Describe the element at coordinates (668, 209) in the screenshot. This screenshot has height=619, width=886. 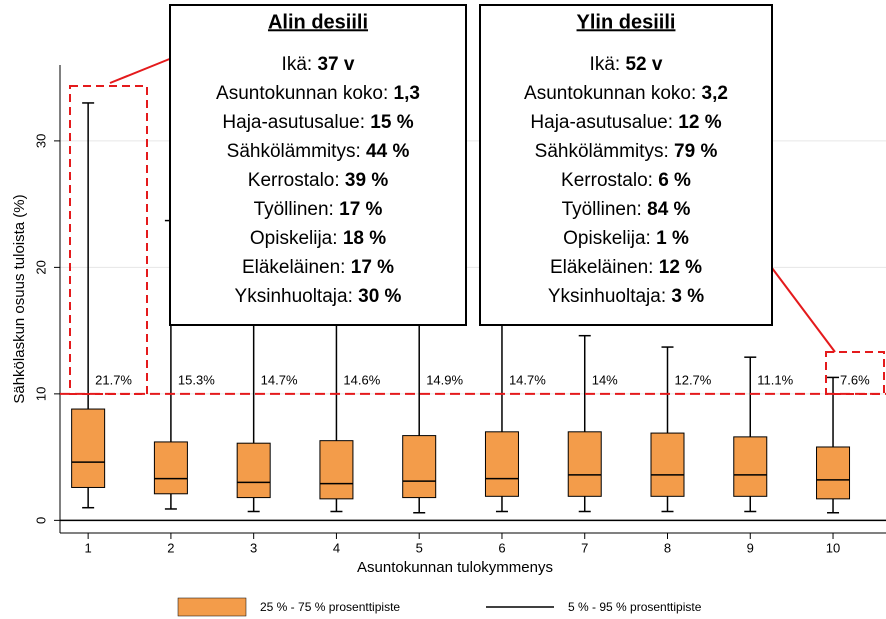
I see `row-value: 84 %` at that location.